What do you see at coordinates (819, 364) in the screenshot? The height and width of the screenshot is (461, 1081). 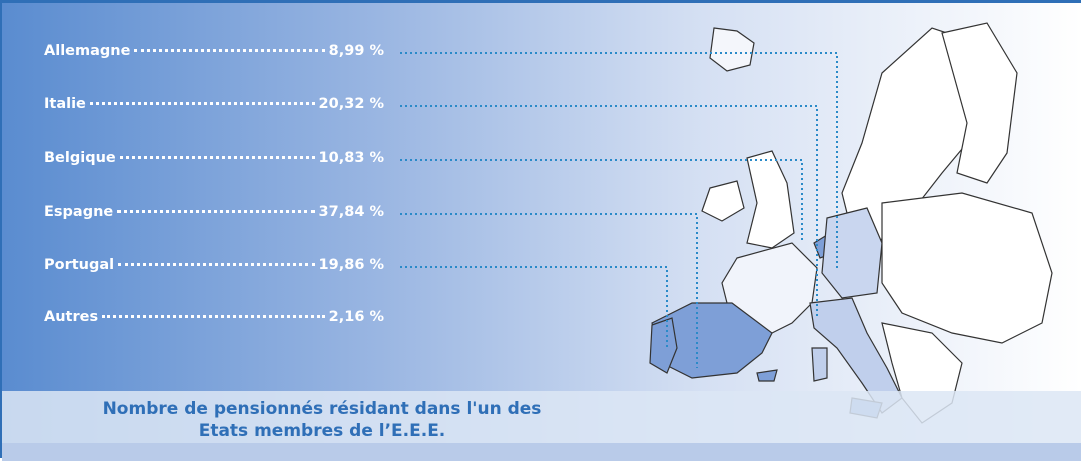 I see `sardinia` at bounding box center [819, 364].